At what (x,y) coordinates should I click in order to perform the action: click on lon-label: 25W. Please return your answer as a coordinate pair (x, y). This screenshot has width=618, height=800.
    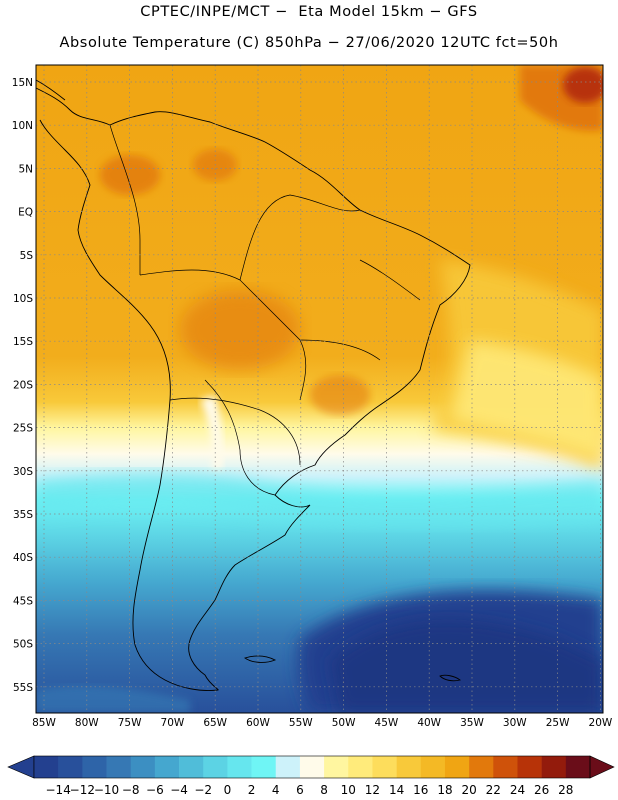
    Looking at the image, I should click on (558, 723).